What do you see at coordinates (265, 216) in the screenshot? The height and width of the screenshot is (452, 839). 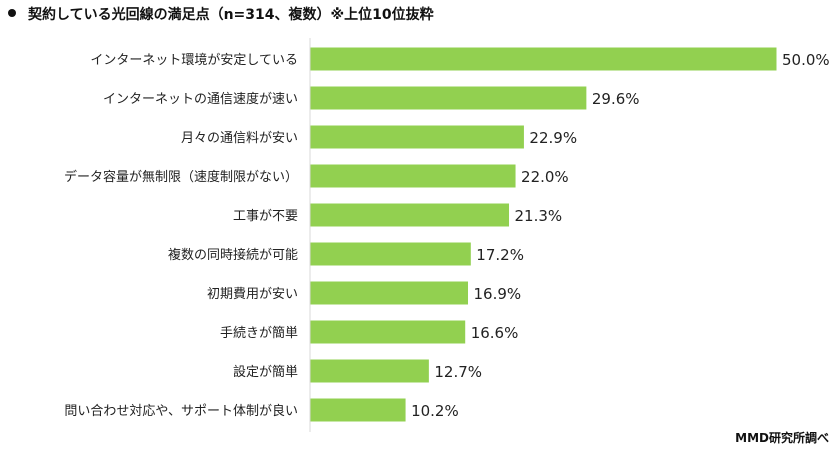 I see `category-label: 工事が不要` at bounding box center [265, 216].